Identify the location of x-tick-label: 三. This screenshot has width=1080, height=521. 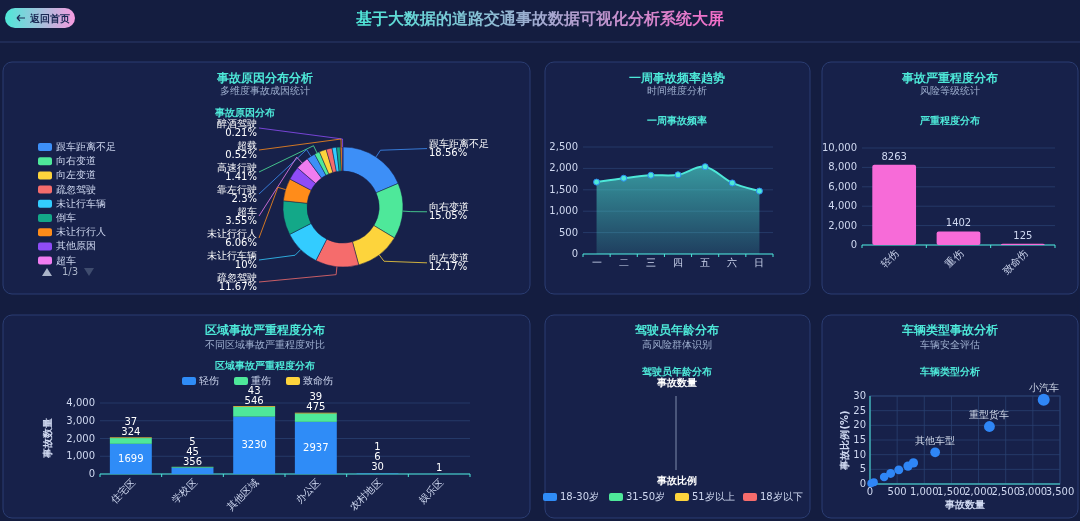
(650, 262).